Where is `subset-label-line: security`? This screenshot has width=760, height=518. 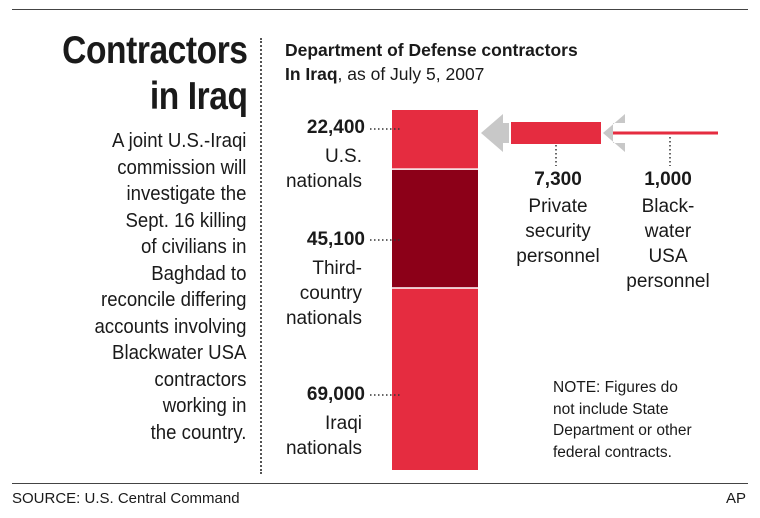
subset-label-line: security is located at coordinates (558, 231).